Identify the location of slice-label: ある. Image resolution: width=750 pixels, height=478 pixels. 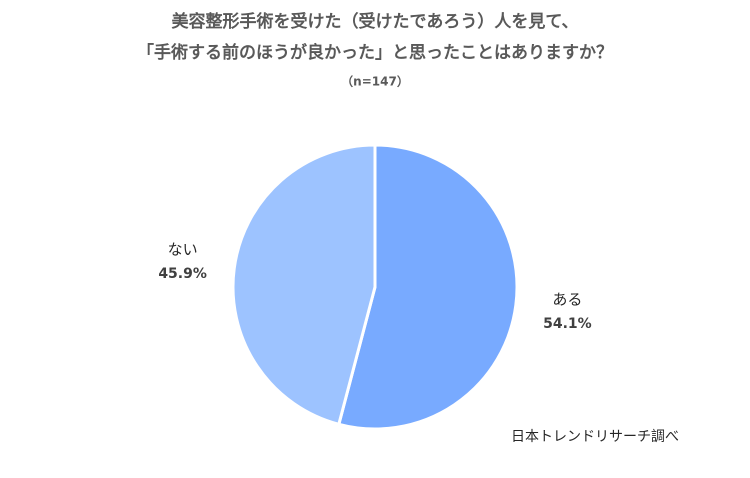
(567, 299).